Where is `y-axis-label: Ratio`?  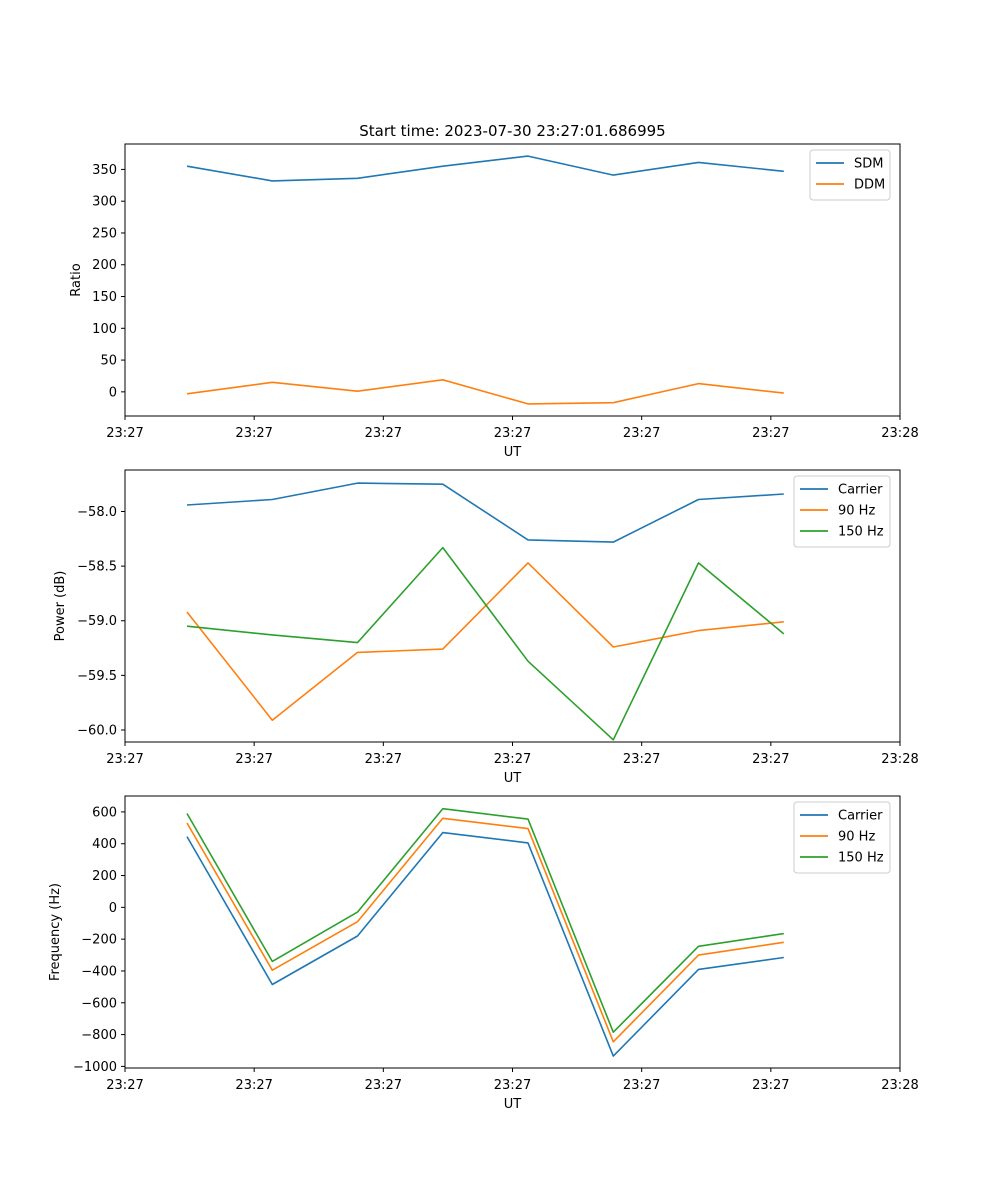 y-axis-label: Ratio is located at coordinates (76, 279).